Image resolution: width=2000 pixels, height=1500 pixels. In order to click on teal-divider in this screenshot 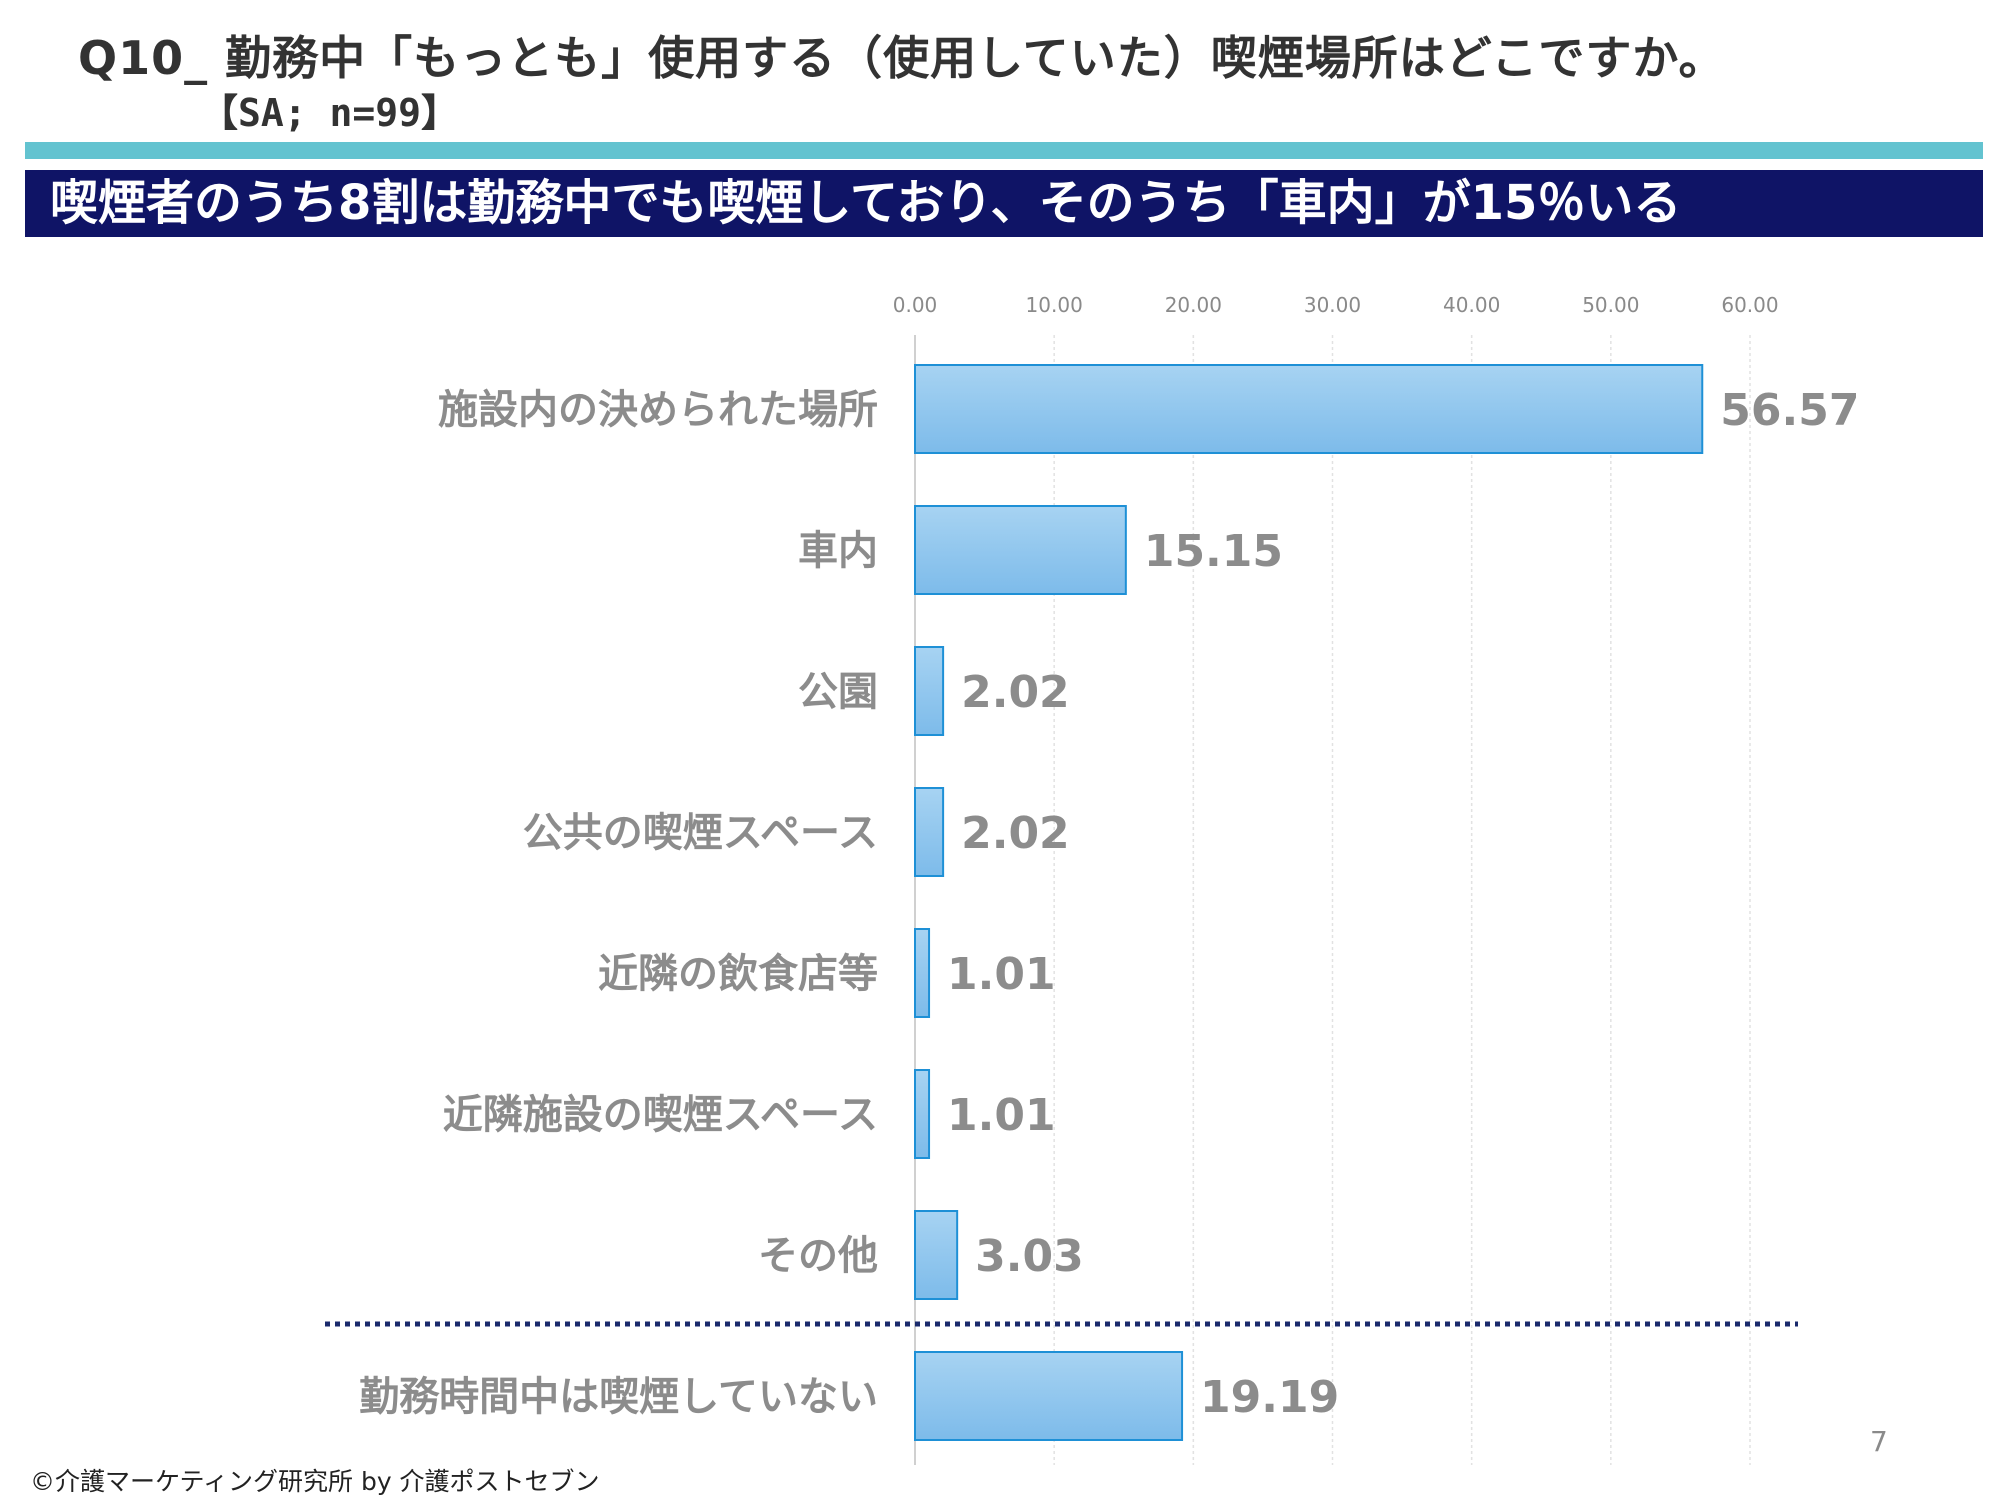, I will do `click(1004, 150)`.